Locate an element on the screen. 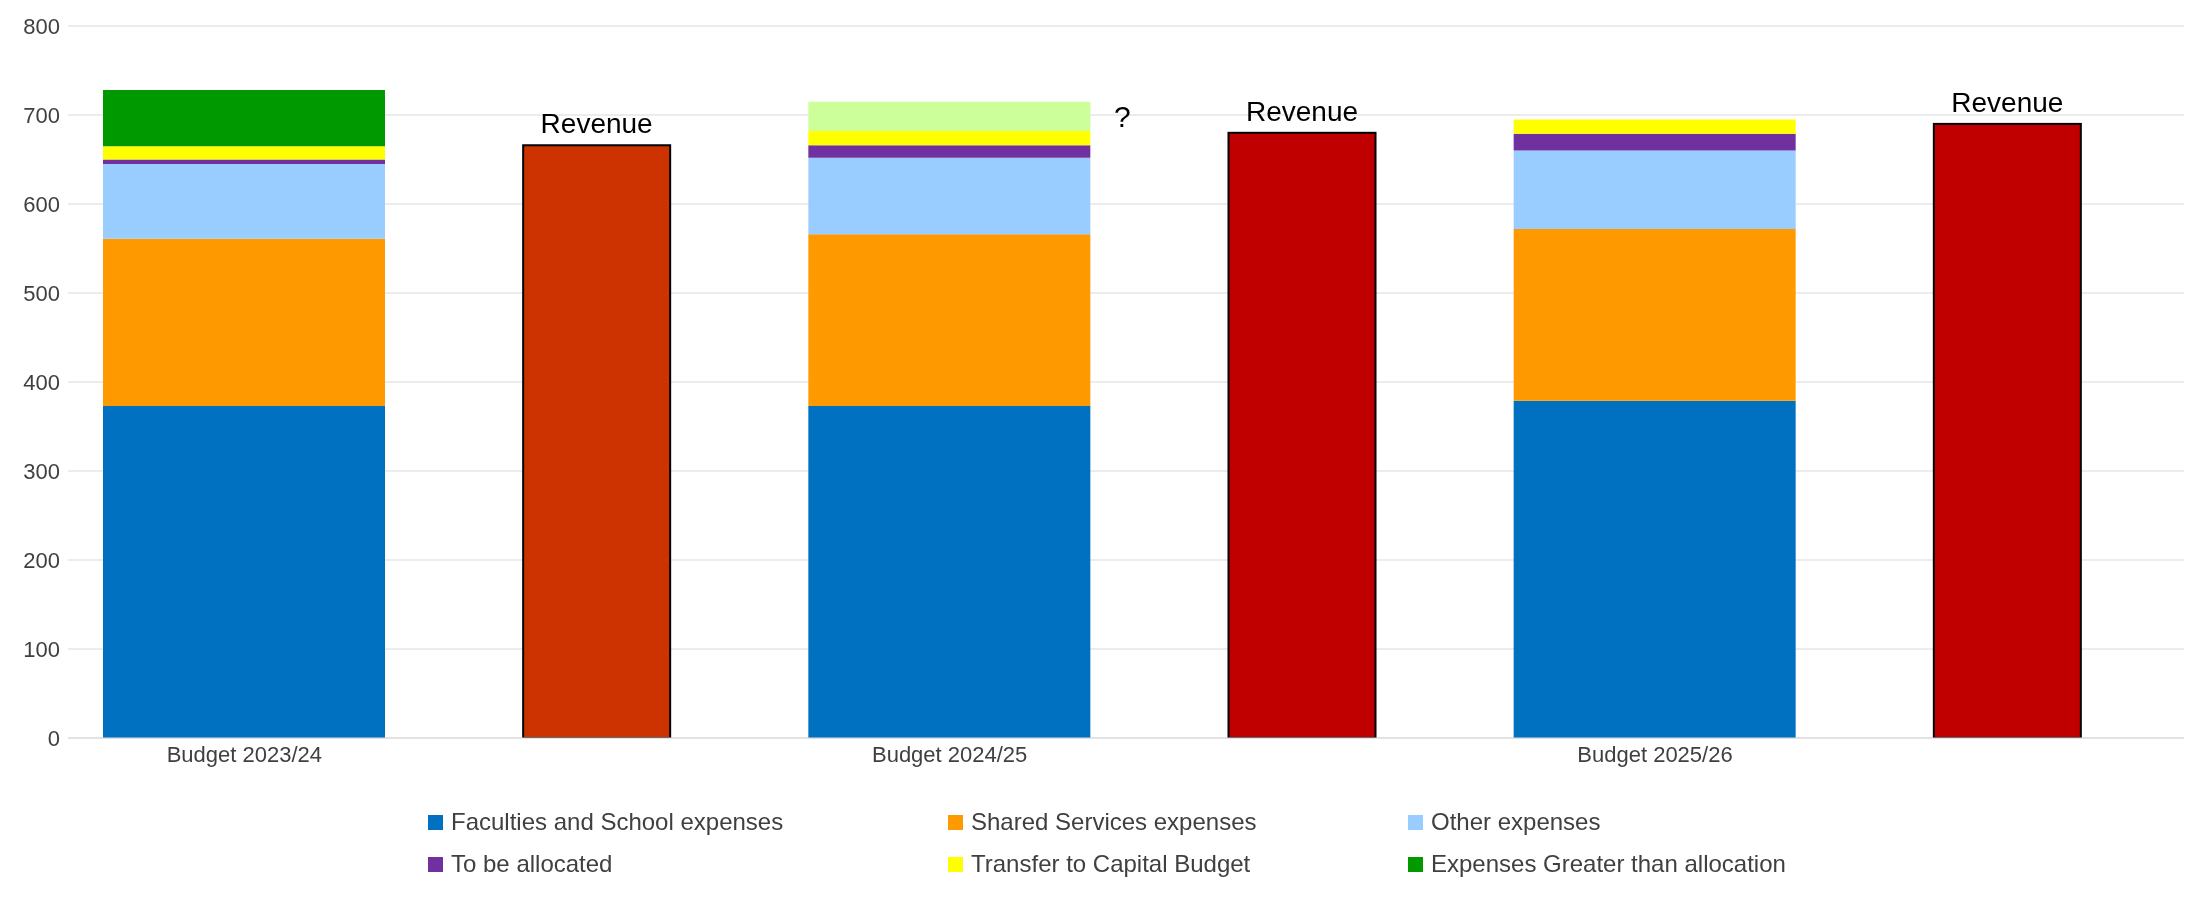 This screenshot has width=2202, height=900. y-tick-label: 700 is located at coordinates (41, 115).